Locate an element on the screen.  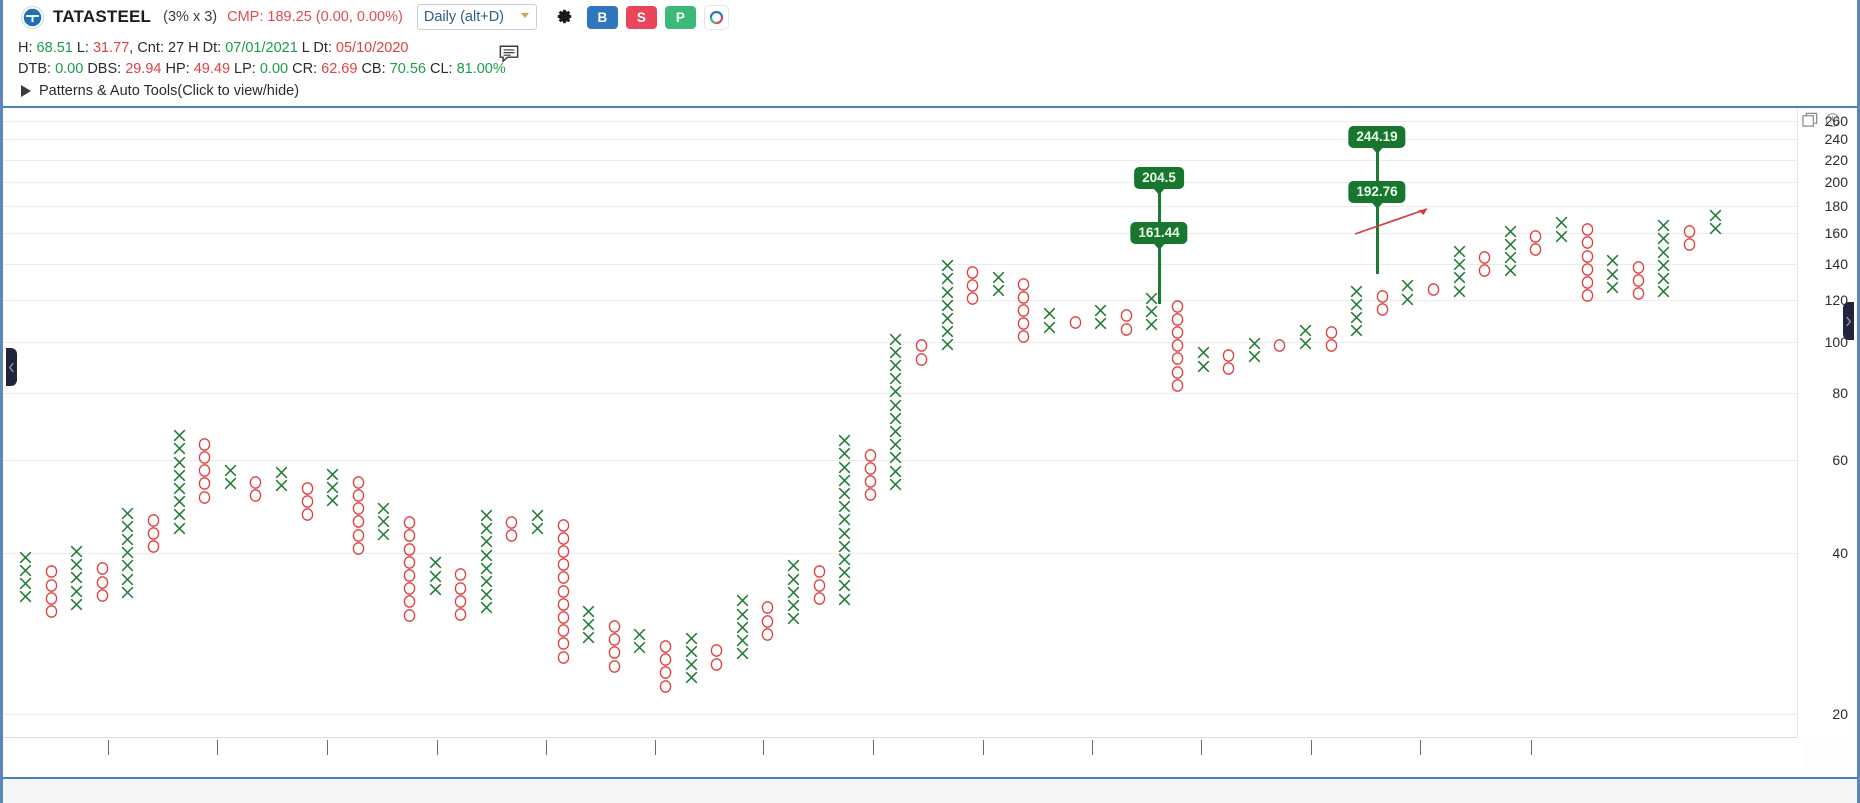
axis-settings-icon is located at coordinates (1833, 120).